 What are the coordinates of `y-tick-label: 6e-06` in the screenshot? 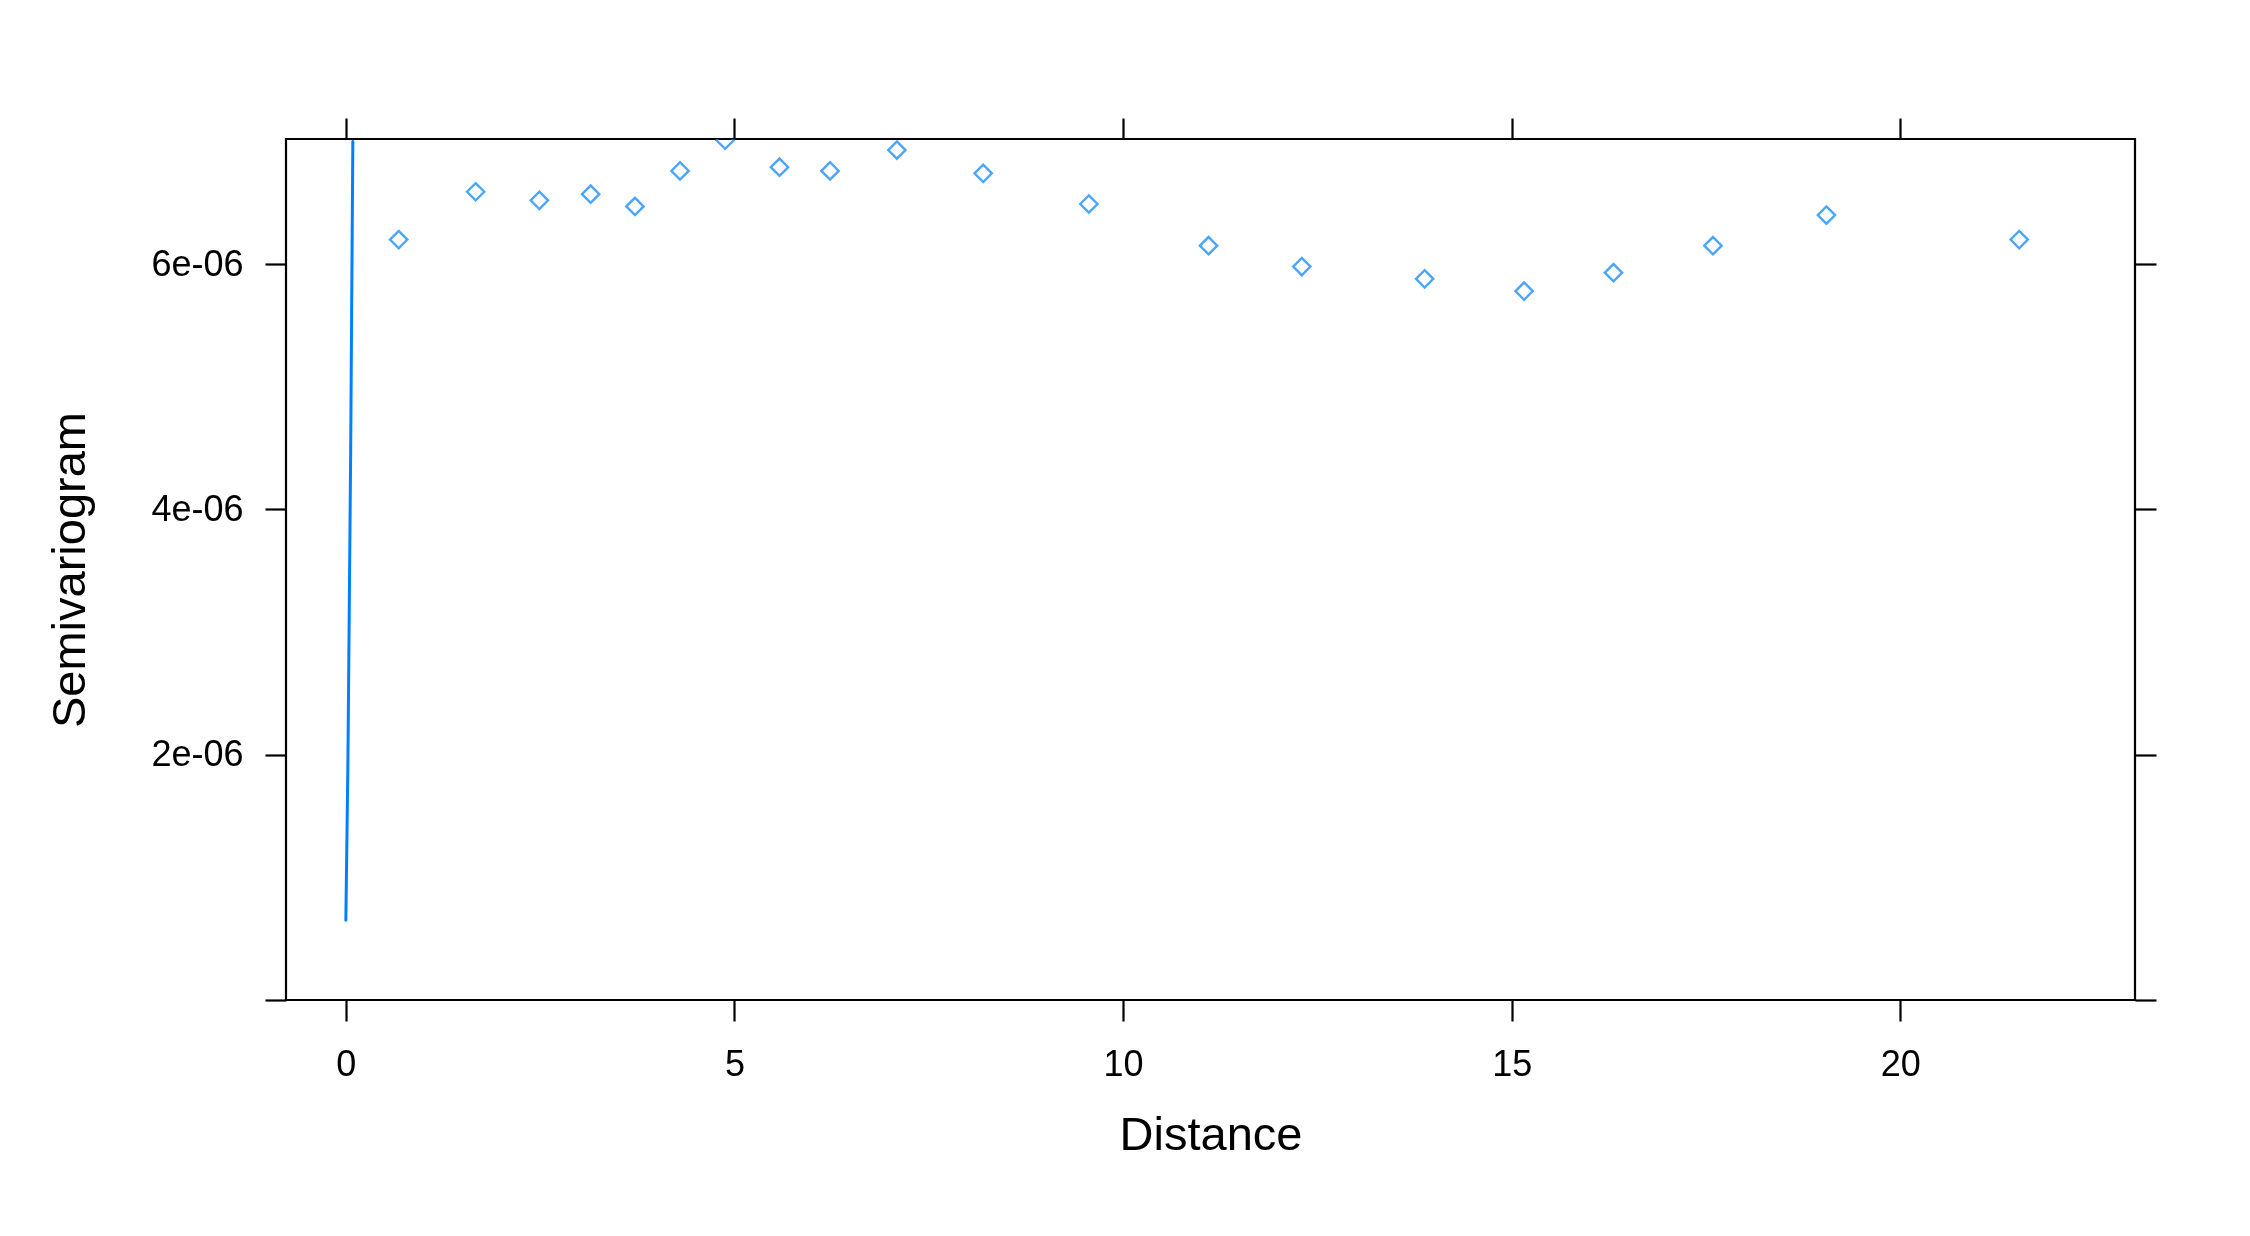 It's located at (197, 263).